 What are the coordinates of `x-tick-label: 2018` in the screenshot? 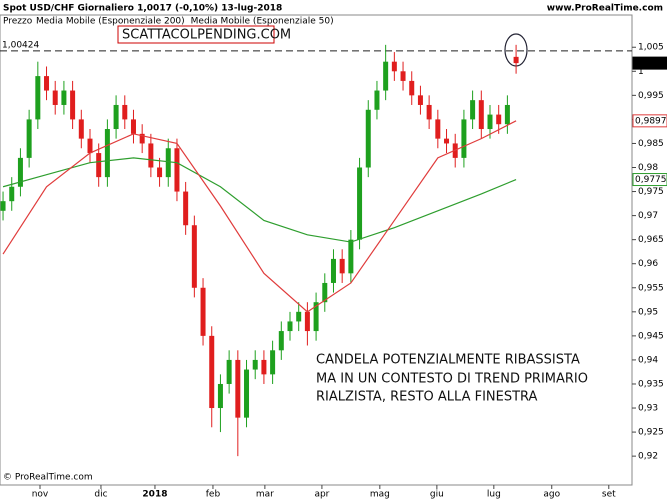 It's located at (154, 495).